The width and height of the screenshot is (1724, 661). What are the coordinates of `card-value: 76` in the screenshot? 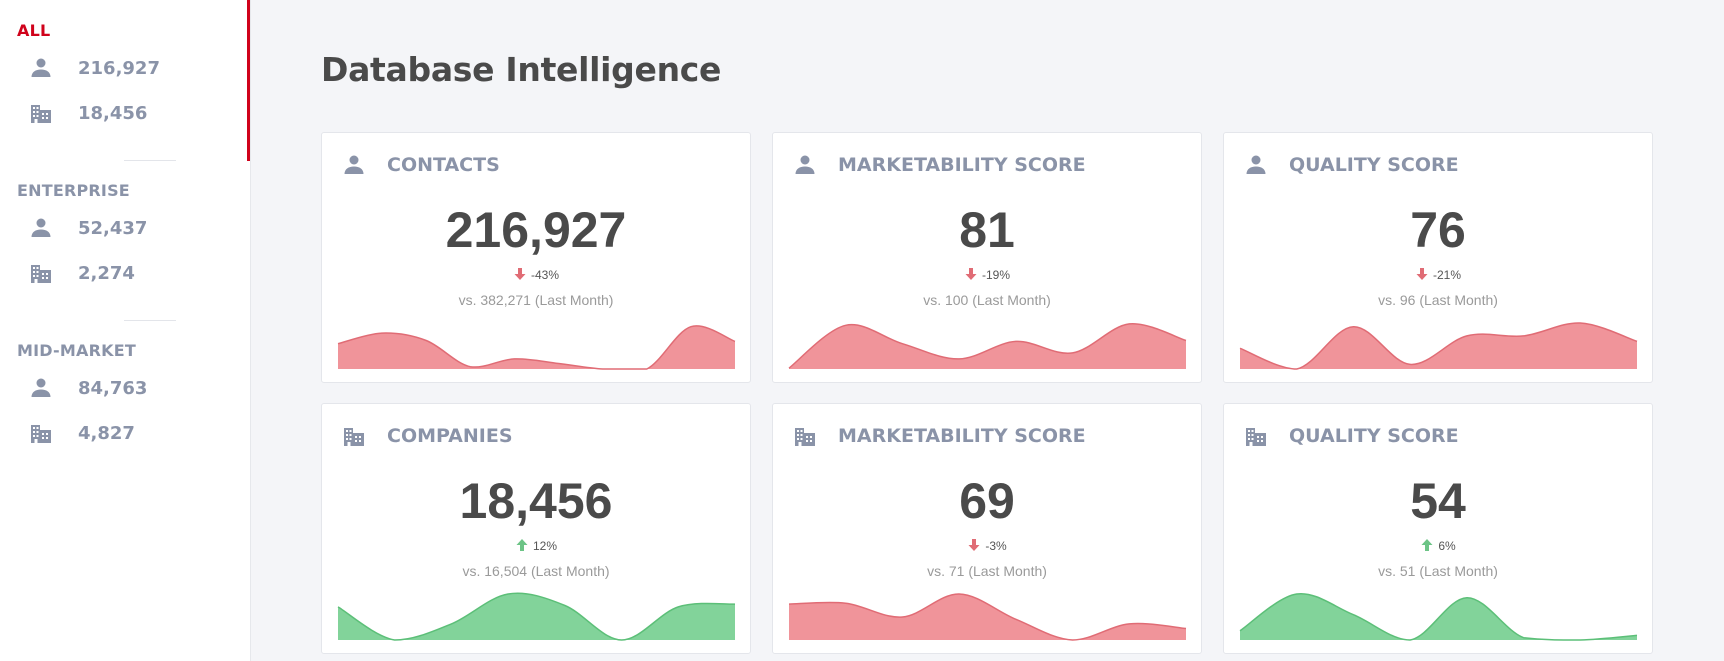 It's located at (1438, 230).